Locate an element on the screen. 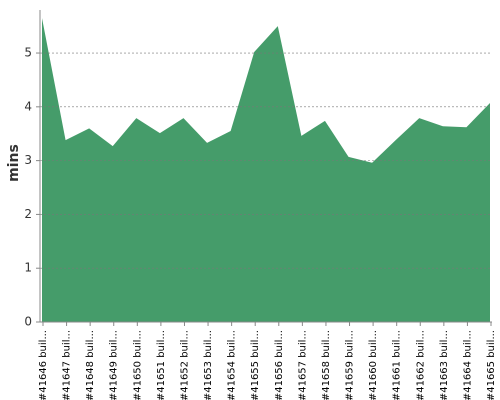 This screenshot has height=400, width=500. y-tick-label: 1 is located at coordinates (28, 268).